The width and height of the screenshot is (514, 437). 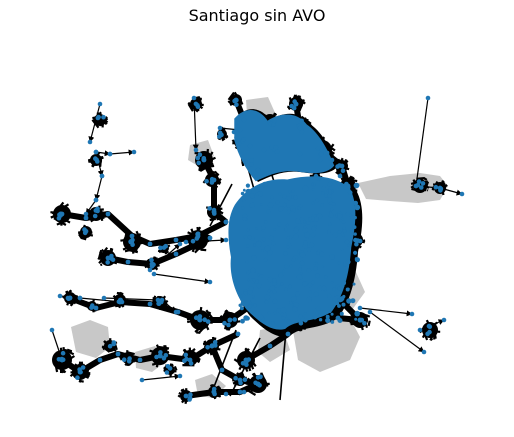 I want to click on directed-edge, so click(x=103, y=153).